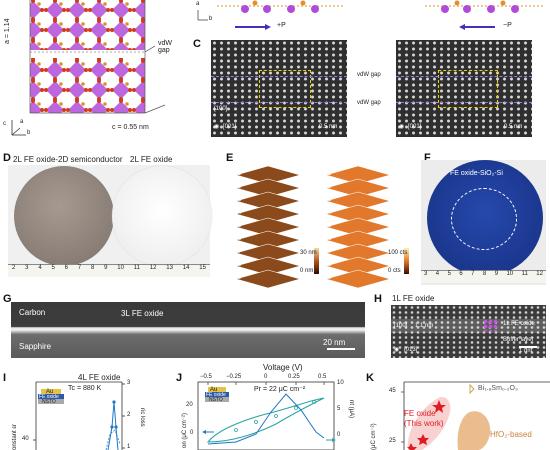 Image resolution: width=550 pixels, height=450 pixels. Describe the element at coordinates (192, 433) in the screenshot. I see `ytick-j-left-0: 0` at that location.